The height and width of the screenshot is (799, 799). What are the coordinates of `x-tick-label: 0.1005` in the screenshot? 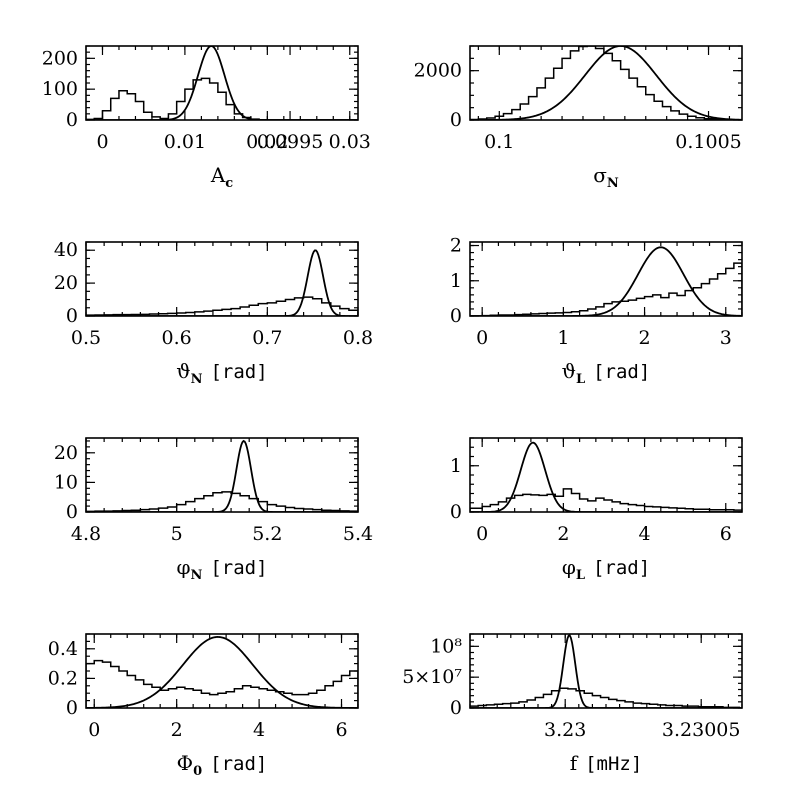 It's located at (708, 142).